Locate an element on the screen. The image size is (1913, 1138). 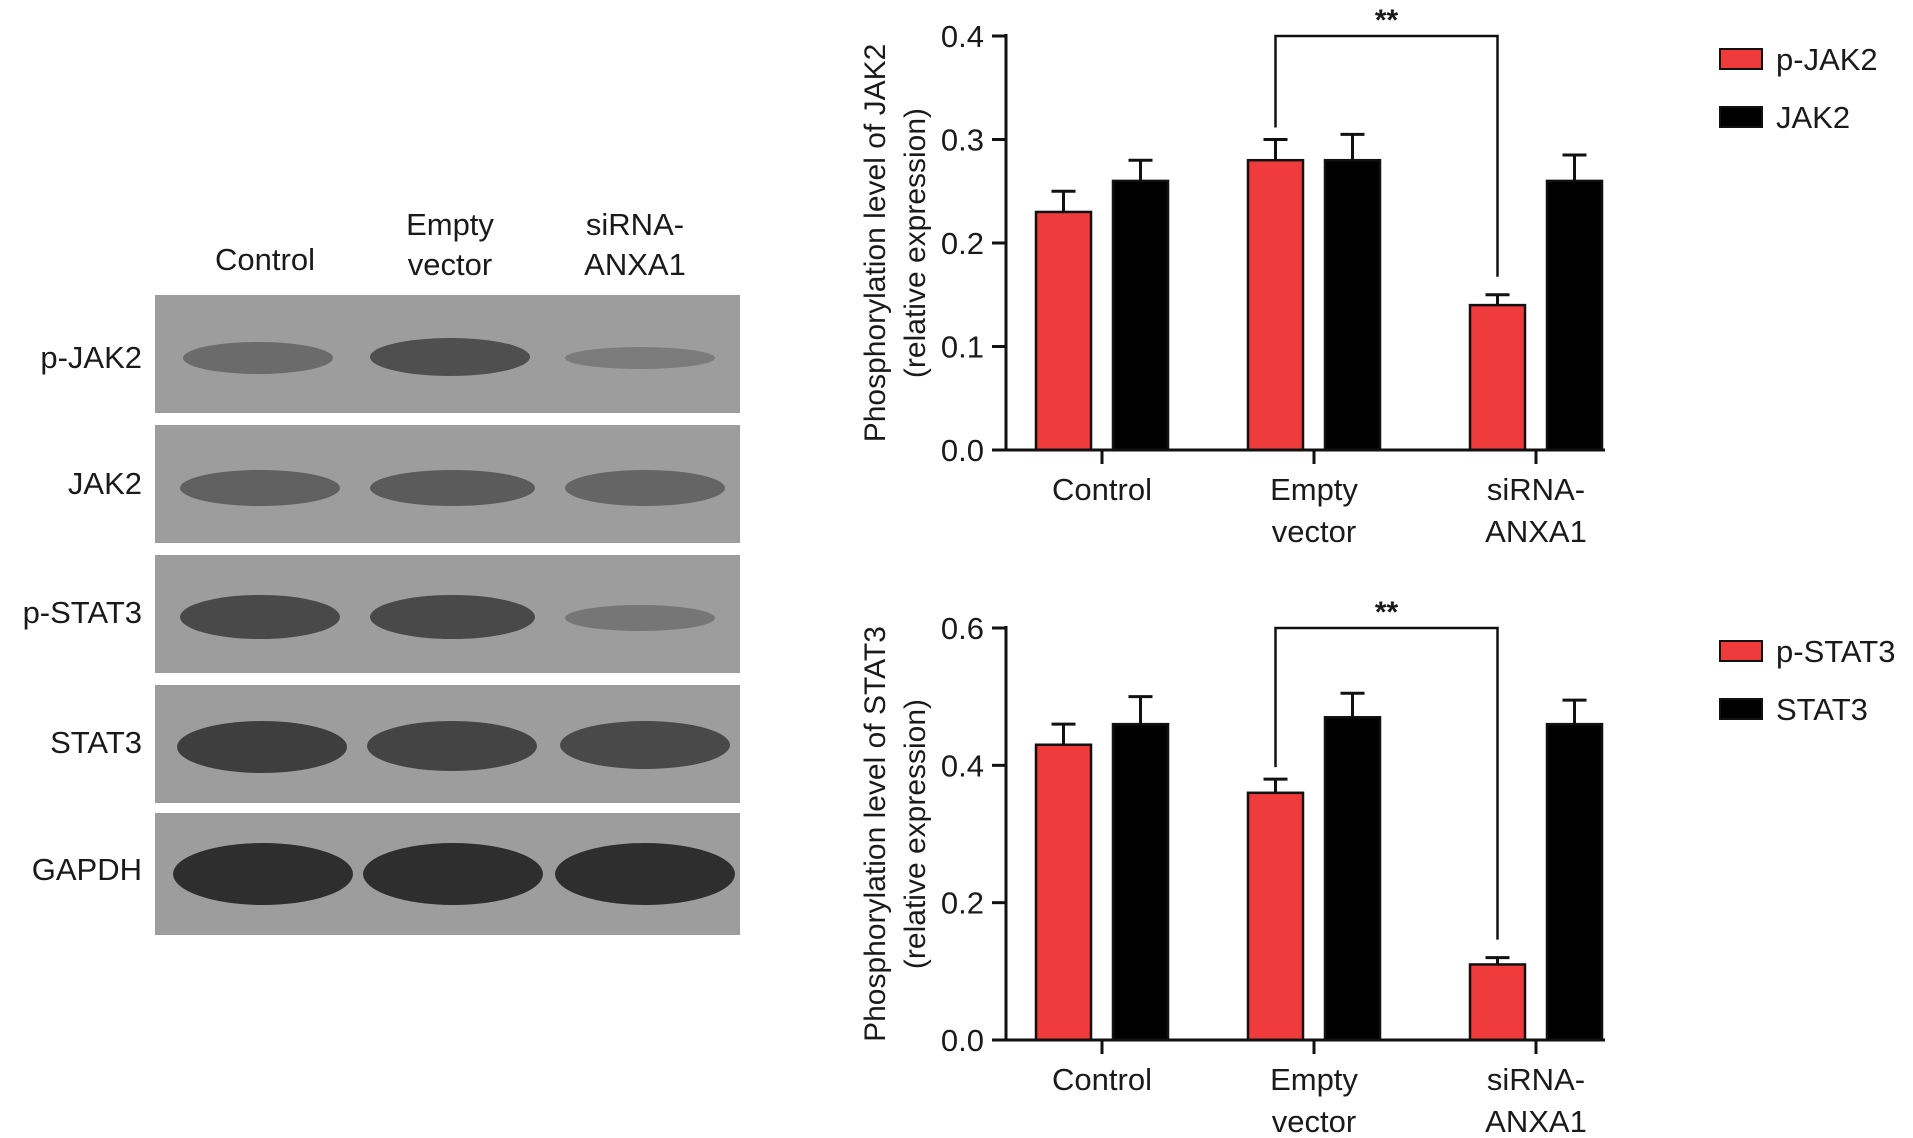
blot-row-label: p-JAK2 is located at coordinates (91, 357).